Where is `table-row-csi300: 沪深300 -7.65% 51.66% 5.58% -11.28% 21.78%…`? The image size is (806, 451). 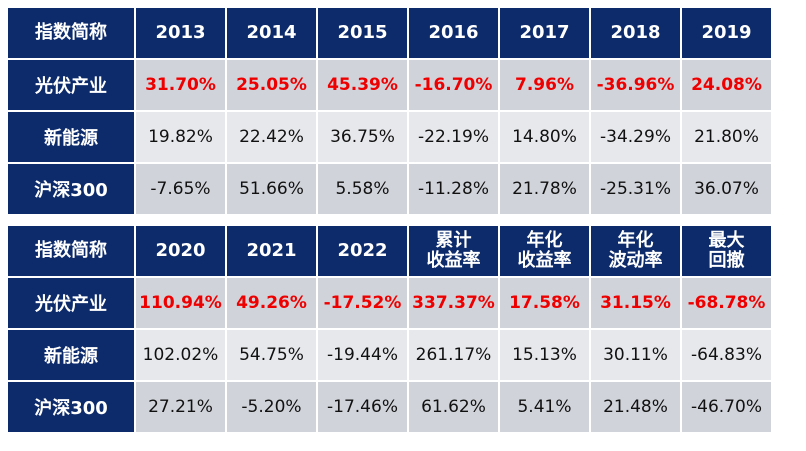
table-row-csi300: 沪深300 -7.65% 51.66% 5.58% -11.28% 21.78%… is located at coordinates (403, 189).